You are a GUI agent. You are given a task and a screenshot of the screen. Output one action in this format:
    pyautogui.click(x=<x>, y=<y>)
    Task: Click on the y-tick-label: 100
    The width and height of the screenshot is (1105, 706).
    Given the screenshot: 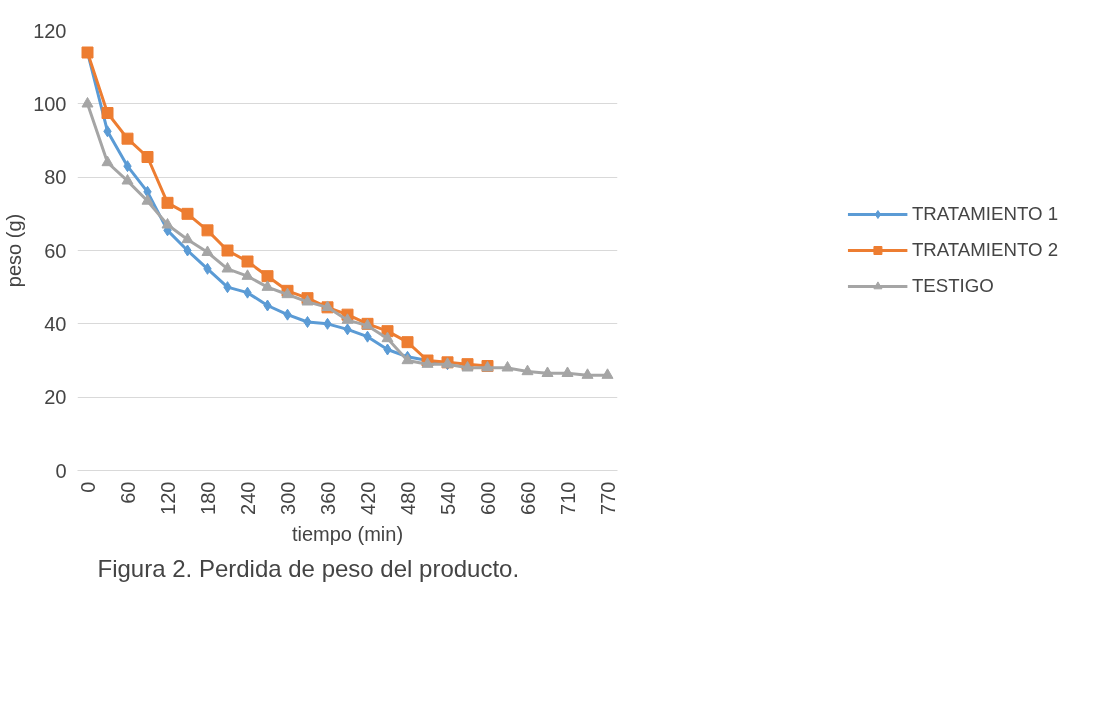 What is the action you would take?
    pyautogui.click(x=50, y=103)
    